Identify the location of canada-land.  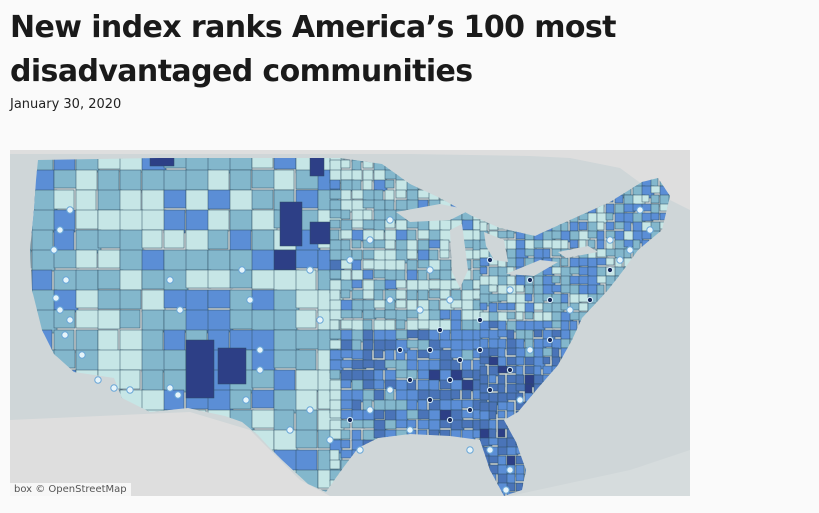
(350, 180).